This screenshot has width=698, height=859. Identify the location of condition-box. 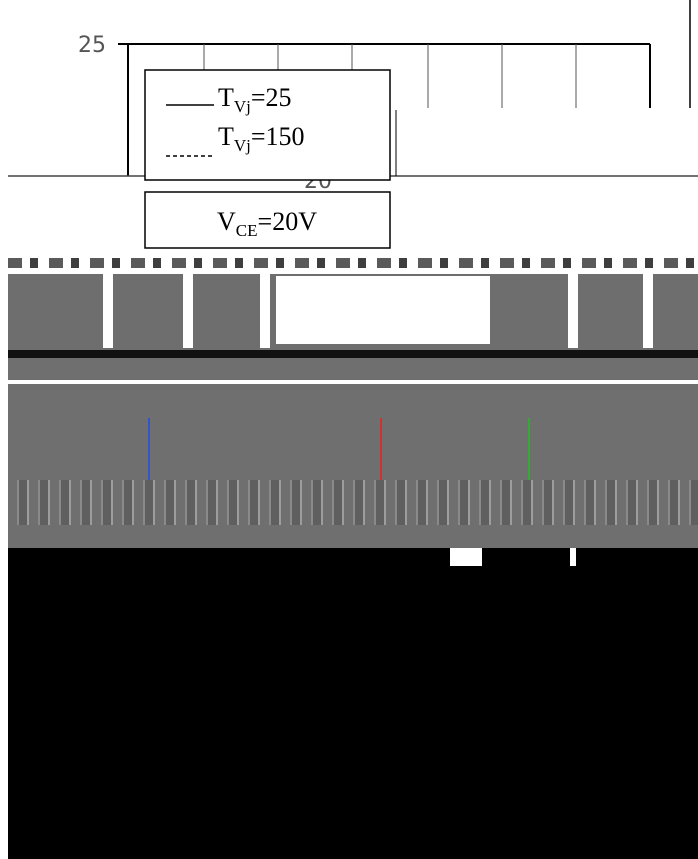
(267, 220).